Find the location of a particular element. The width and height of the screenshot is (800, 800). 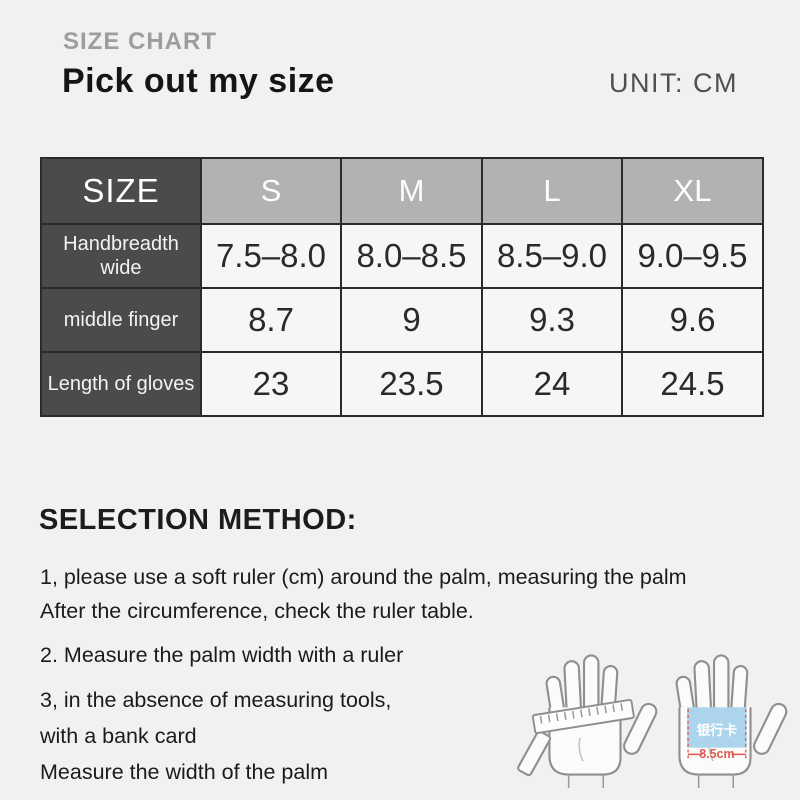

table-row-middle-finger: middle finger 8.7 9 9.3 9.6 is located at coordinates (402, 320).